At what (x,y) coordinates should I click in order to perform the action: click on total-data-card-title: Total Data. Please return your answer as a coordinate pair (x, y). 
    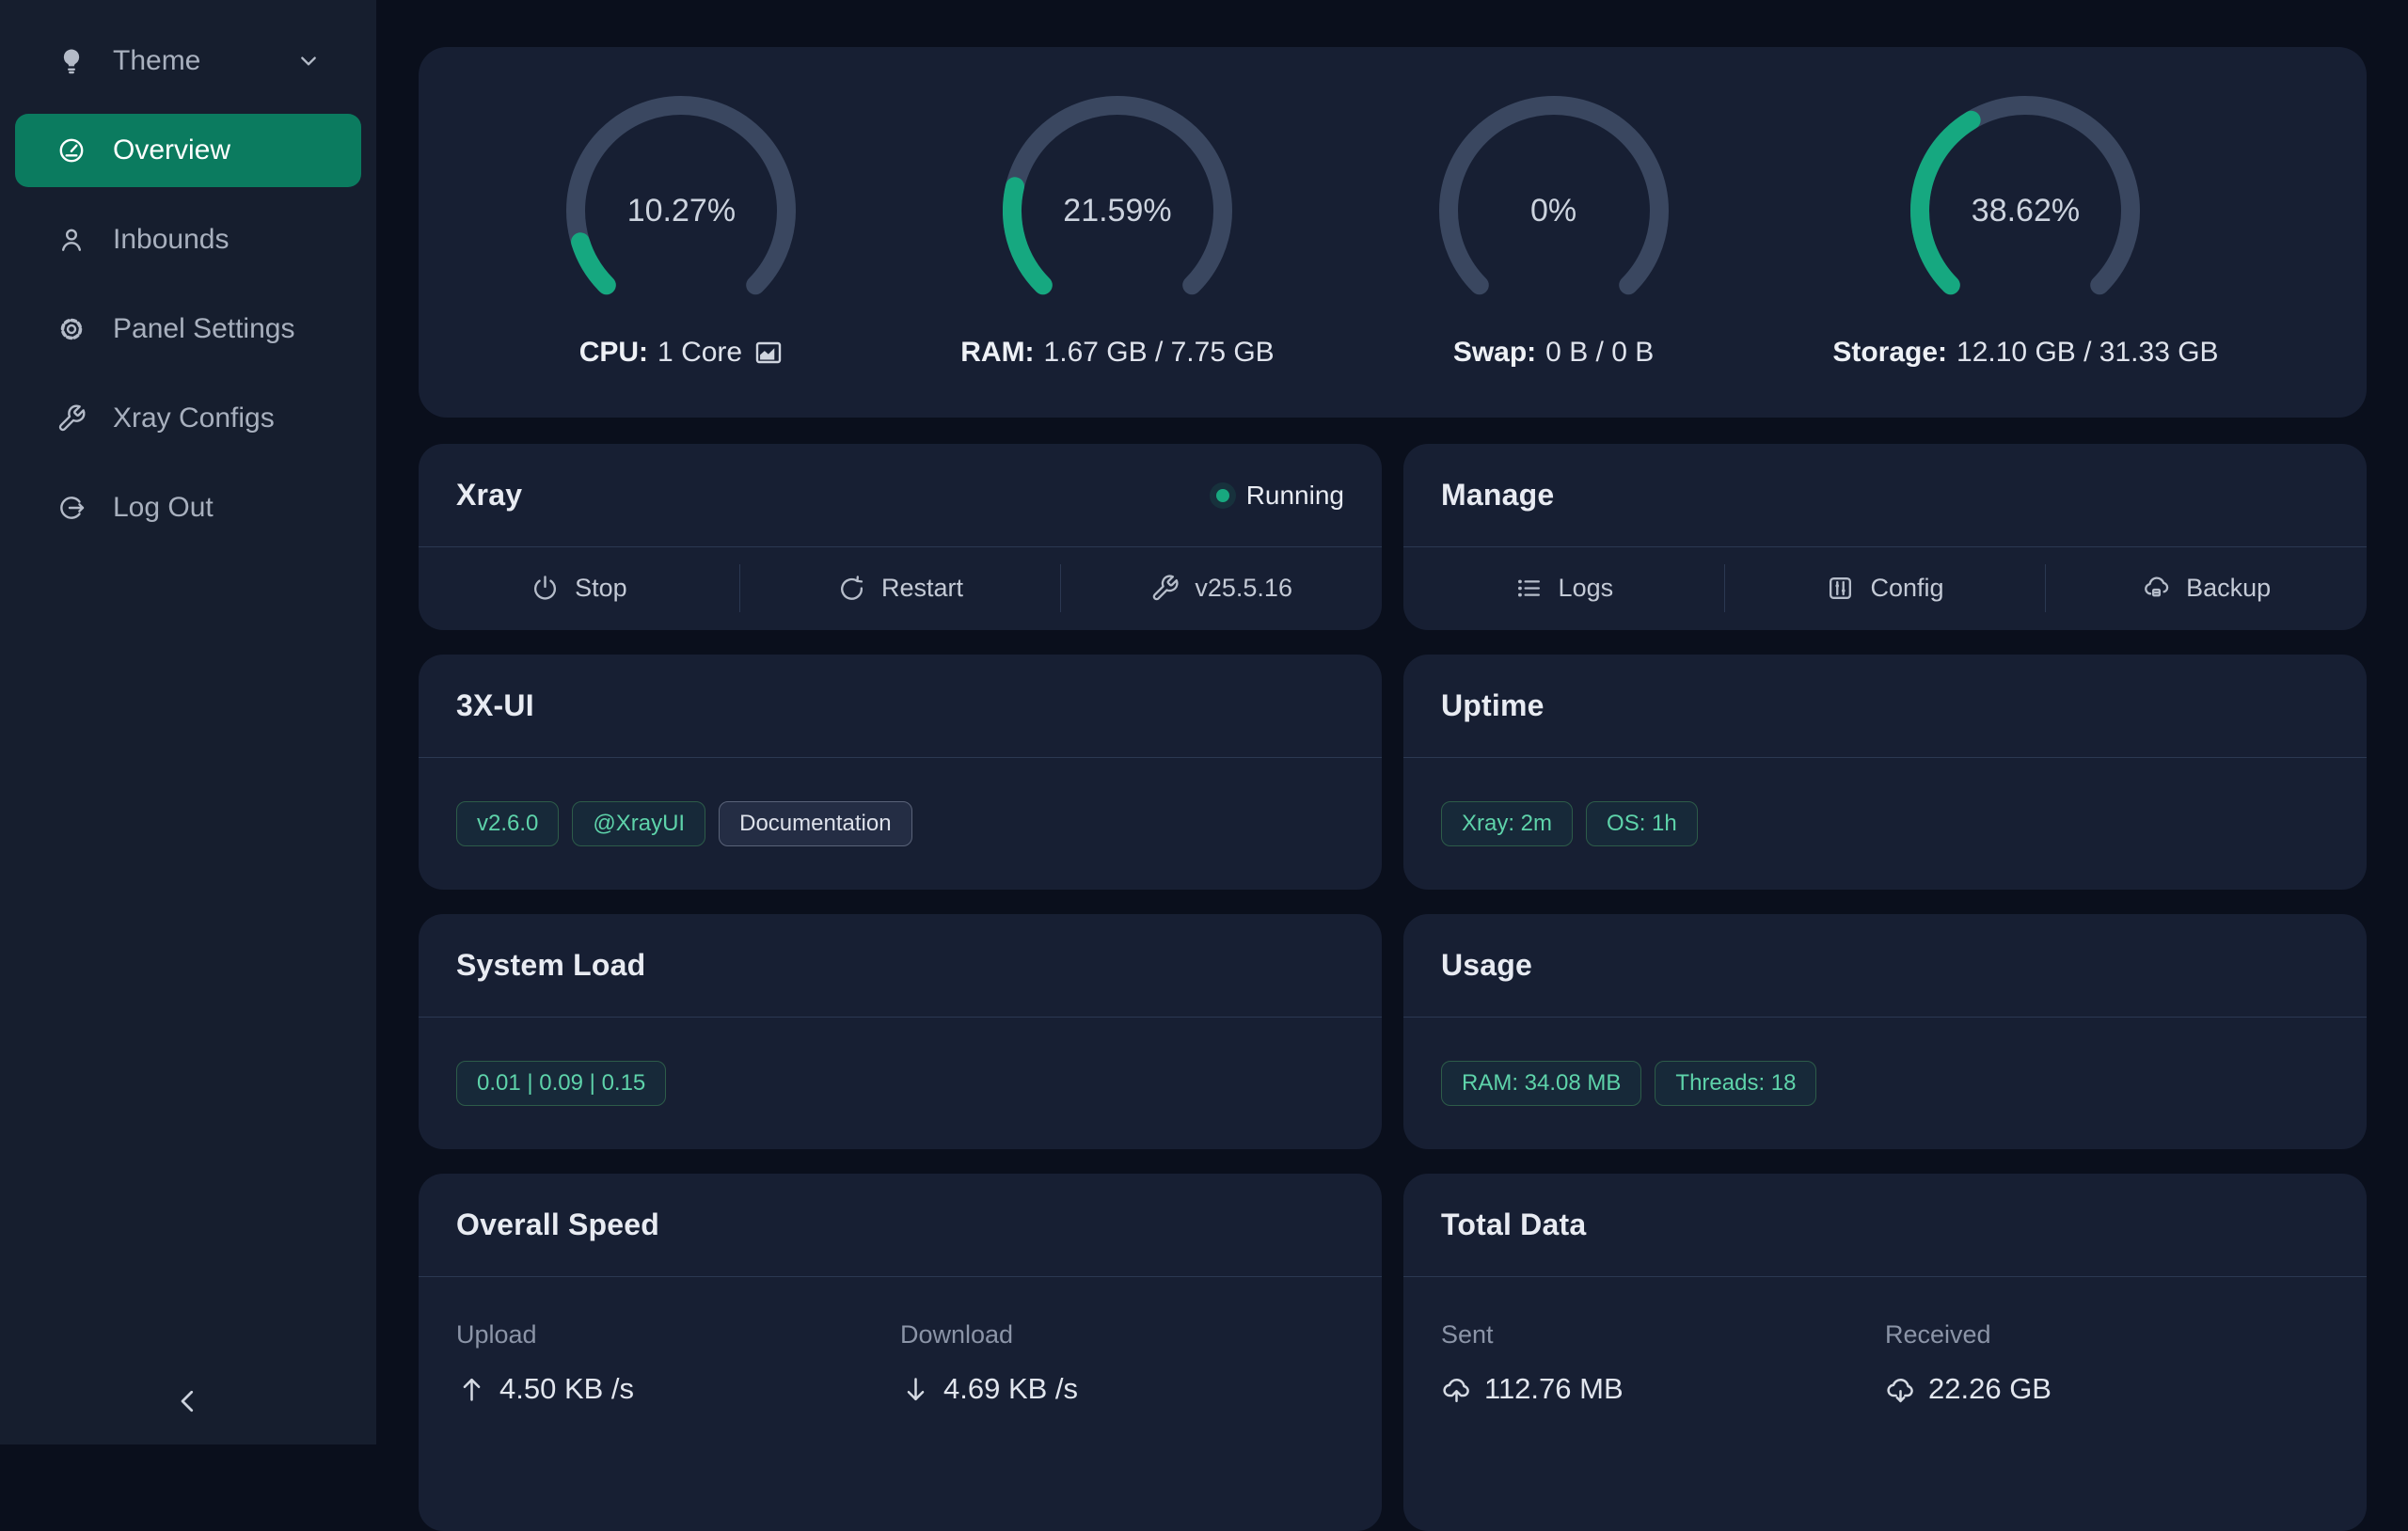
    Looking at the image, I should click on (1514, 1224).